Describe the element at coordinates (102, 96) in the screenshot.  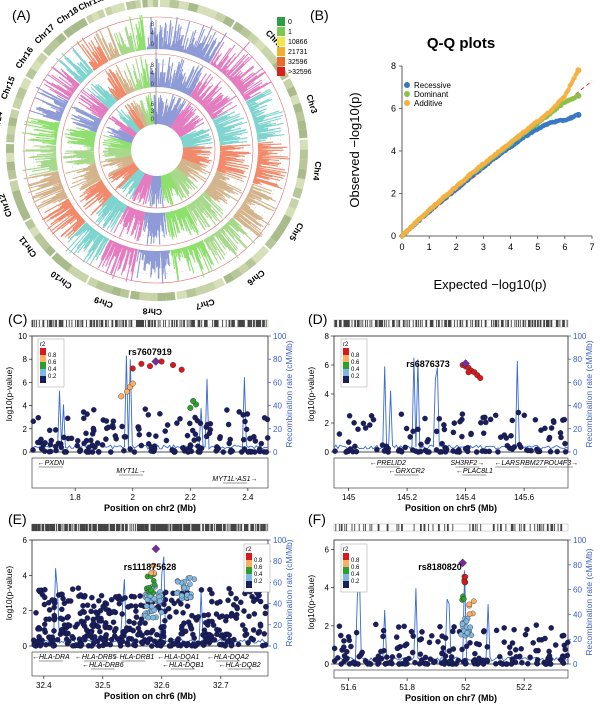
I see `manhattan-chr17` at that location.